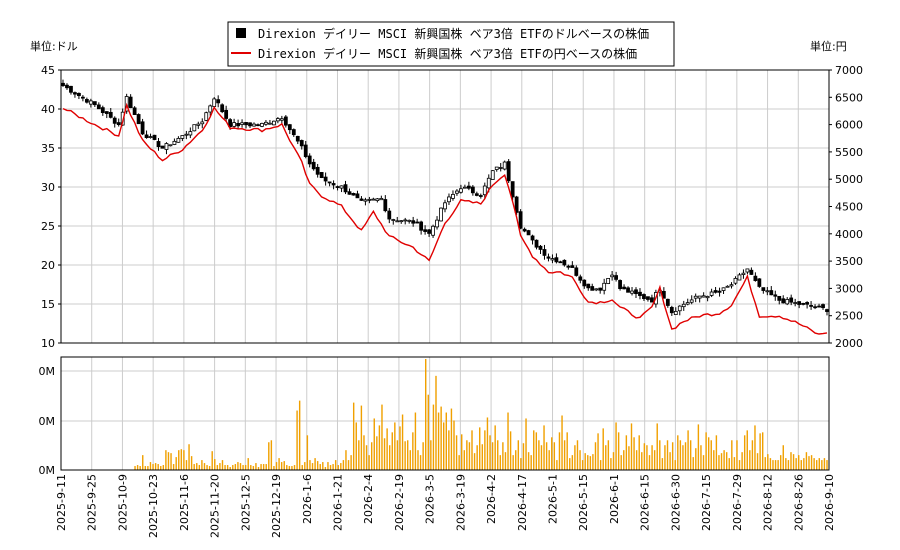  Describe the element at coordinates (48, 109) in the screenshot. I see `left-tick-label: 40` at that location.